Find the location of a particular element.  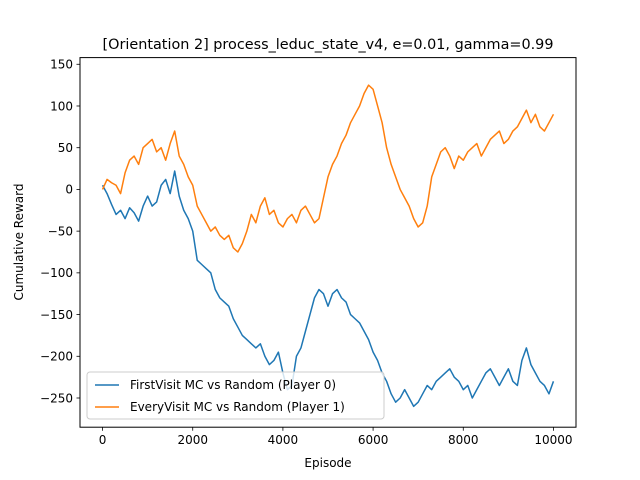

y-axis: −250 −200 −150 −100 −50 0 50 100 150 is located at coordinates (60, 231).